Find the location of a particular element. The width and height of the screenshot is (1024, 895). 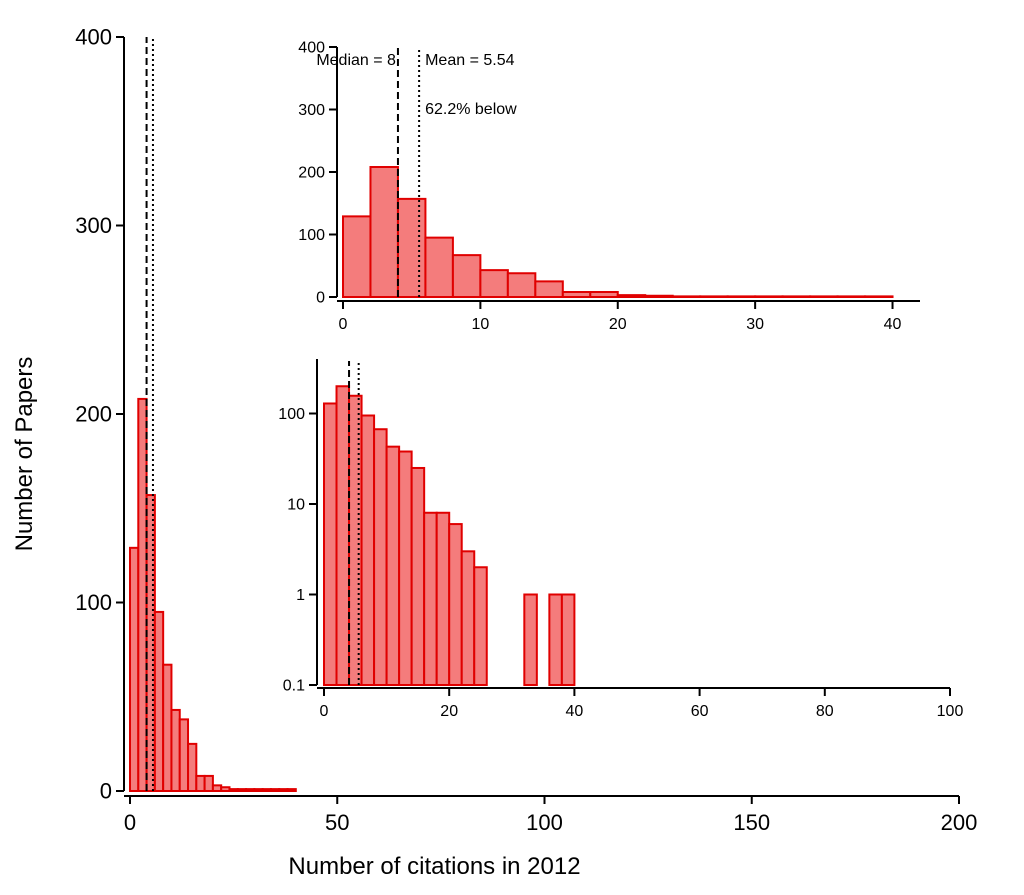

x-tick-label: 50 is located at coordinates (337, 822).